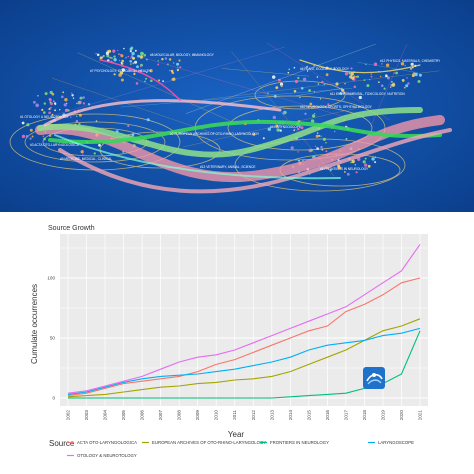 This screenshot has height=474, width=474. I want to click on overlay-label: #7 PSYCHOLOGY, EDUCATION, HEALTH, so click(120, 71).